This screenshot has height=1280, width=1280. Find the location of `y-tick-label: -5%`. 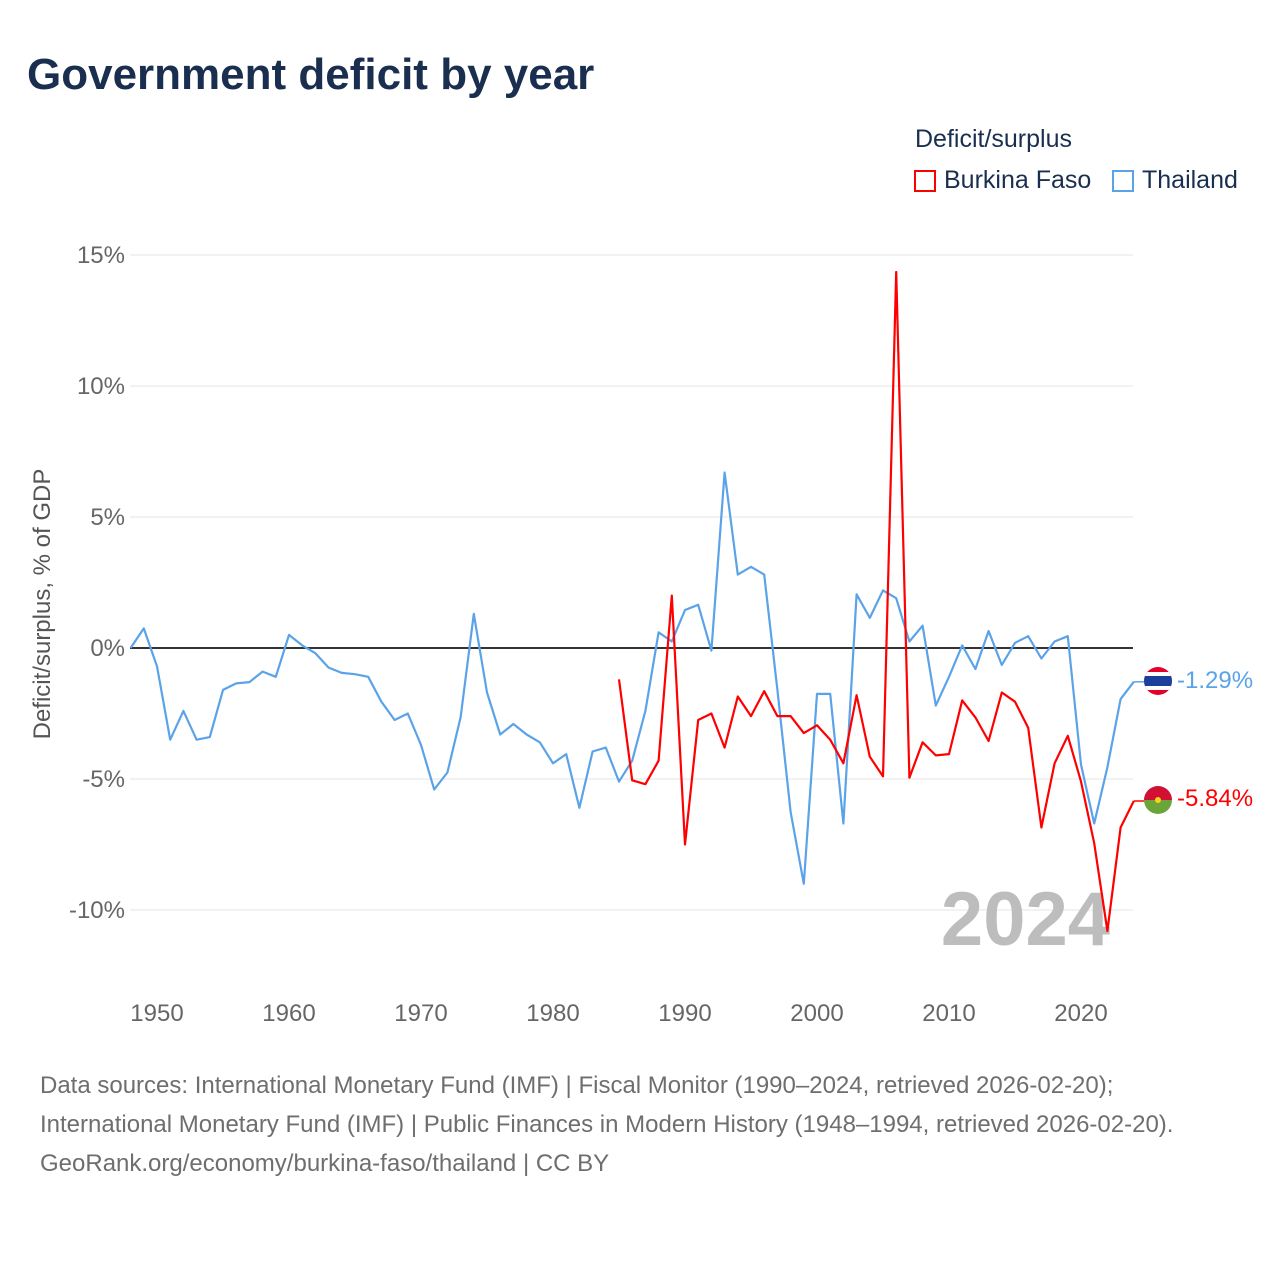

y-tick-label: -5% is located at coordinates (103, 779).